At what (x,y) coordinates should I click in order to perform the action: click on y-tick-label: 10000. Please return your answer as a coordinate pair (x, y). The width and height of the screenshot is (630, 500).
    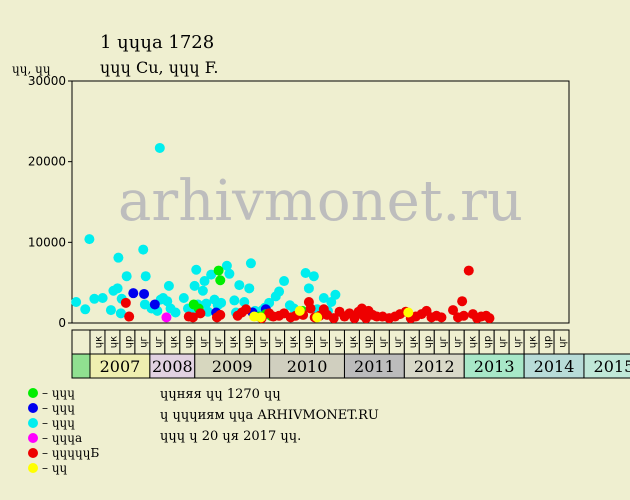
    Looking at the image, I should click on (47, 242).